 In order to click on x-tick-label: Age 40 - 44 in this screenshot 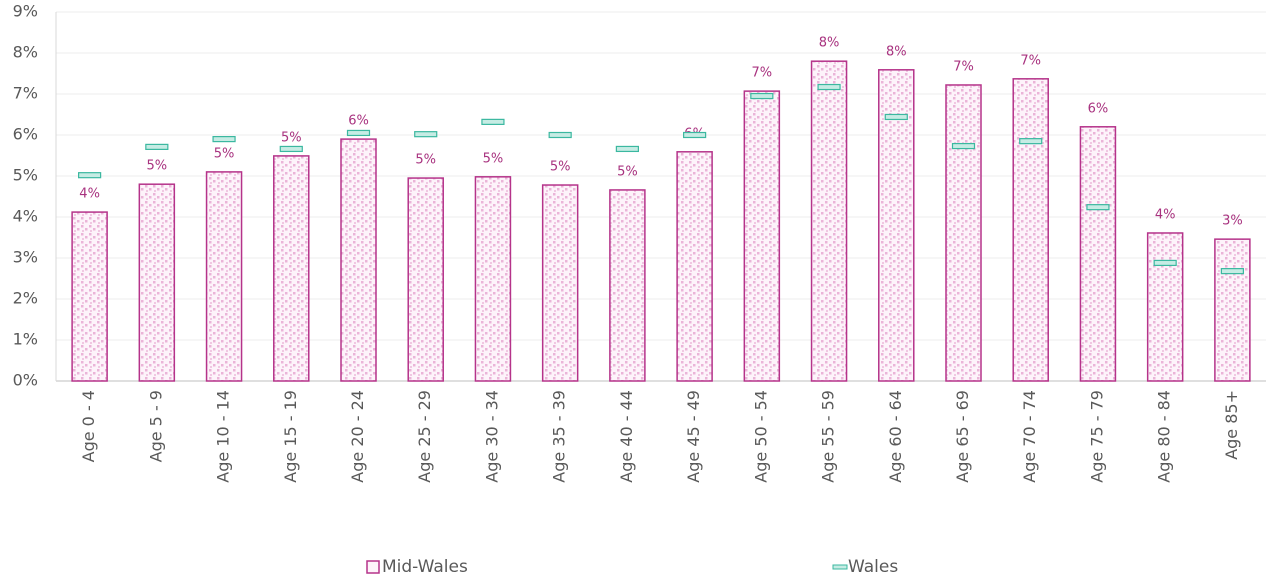, I will do `click(626, 436)`.